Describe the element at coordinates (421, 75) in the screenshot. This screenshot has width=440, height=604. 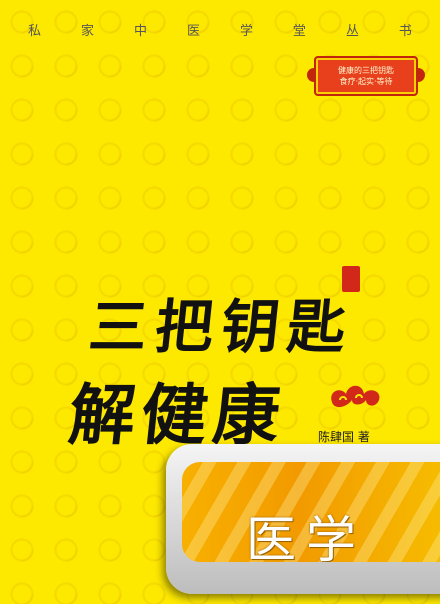
I see `seal-edge-right` at that location.